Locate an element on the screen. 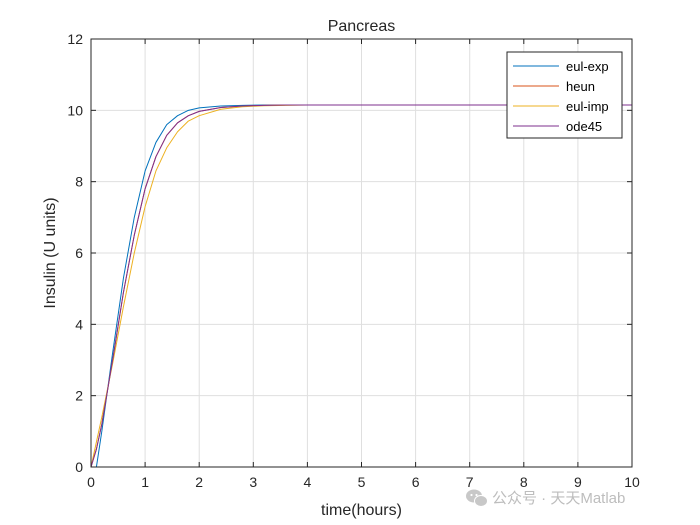 The height and width of the screenshot is (525, 700). legend-label: eul-imp is located at coordinates (587, 106).